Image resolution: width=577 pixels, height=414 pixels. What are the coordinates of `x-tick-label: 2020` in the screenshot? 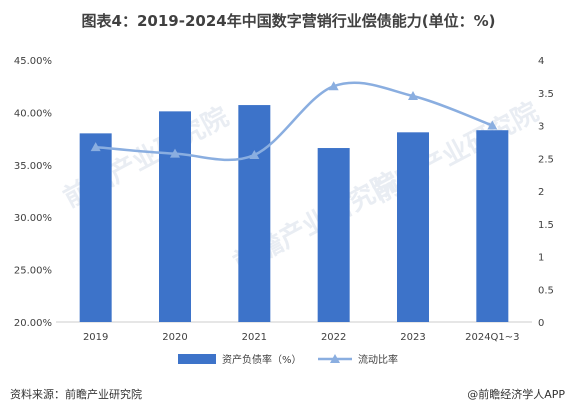 It's located at (174, 337).